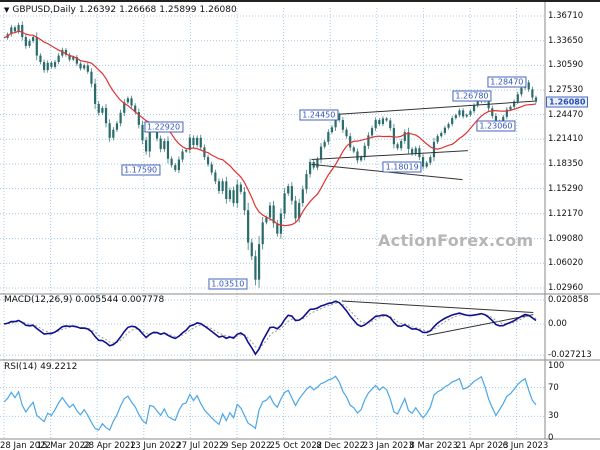 This screenshot has height=450, width=600. I want to click on rsi-value: 49.2212, so click(59, 367).